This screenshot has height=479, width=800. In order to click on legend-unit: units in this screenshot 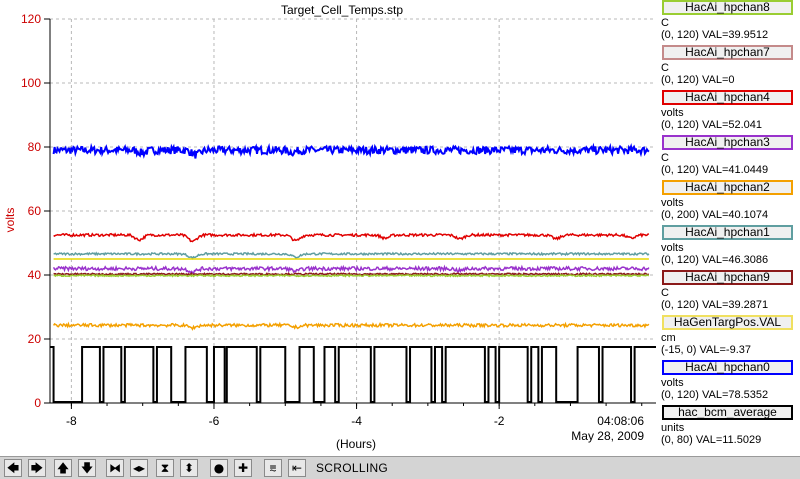, I will do `click(673, 428)`.